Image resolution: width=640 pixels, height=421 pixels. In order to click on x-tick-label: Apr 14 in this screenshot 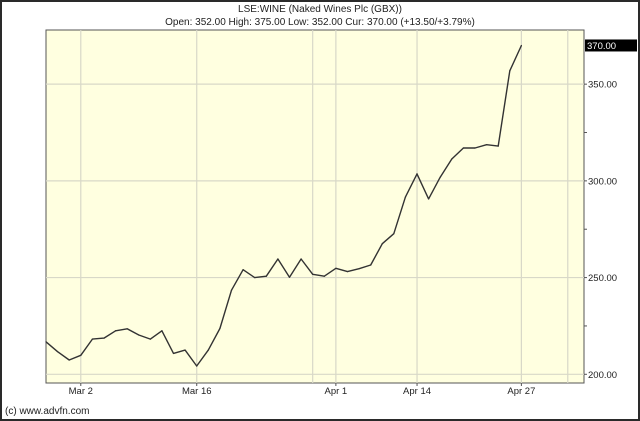, I will do `click(417, 391)`.